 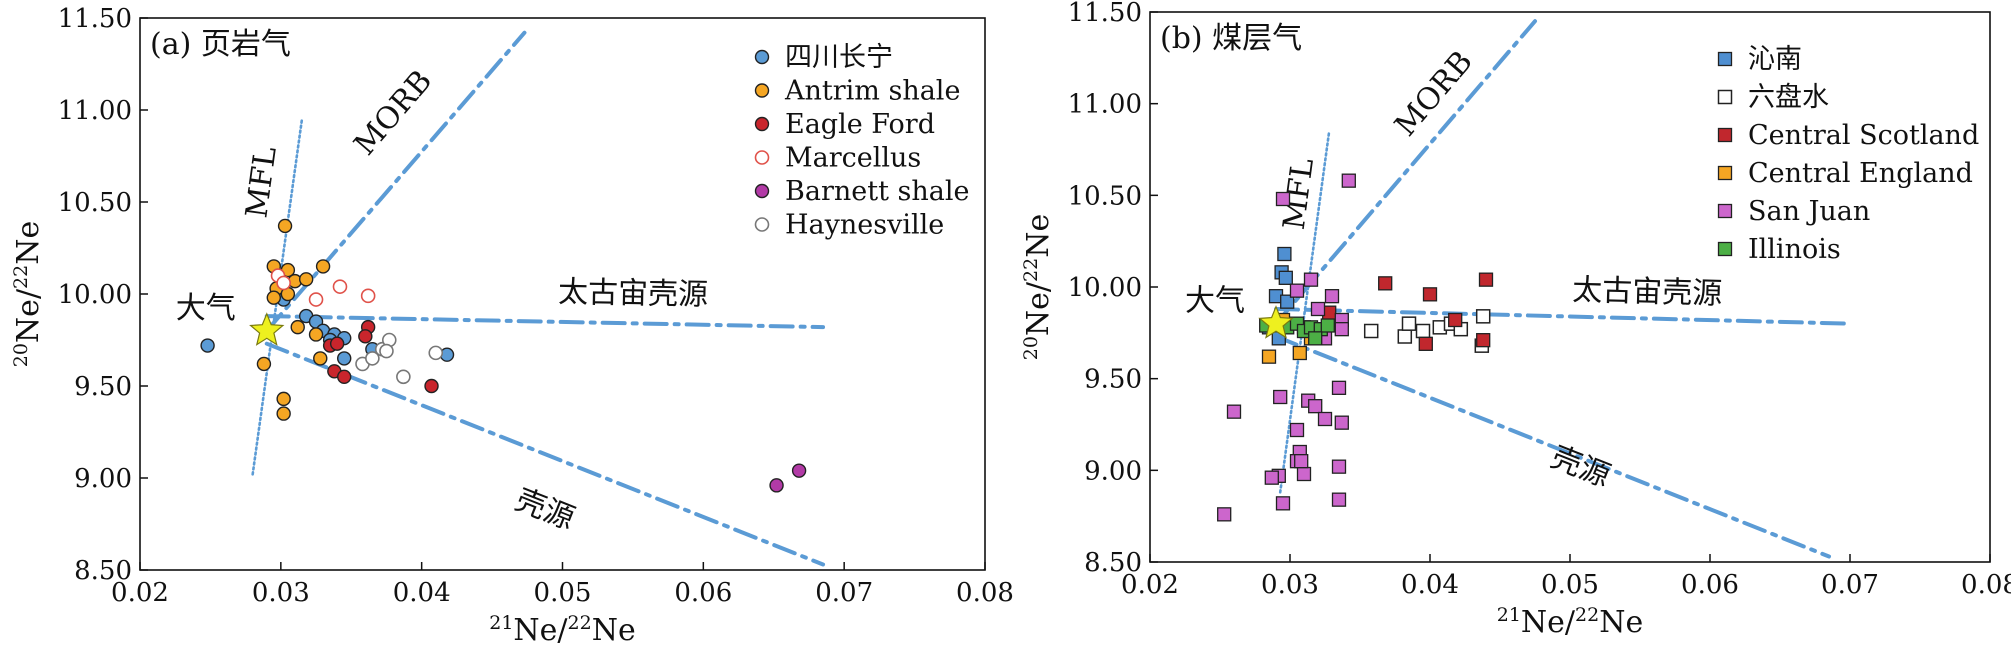 I want to click on series-San Juan, so click(x=1286, y=347).